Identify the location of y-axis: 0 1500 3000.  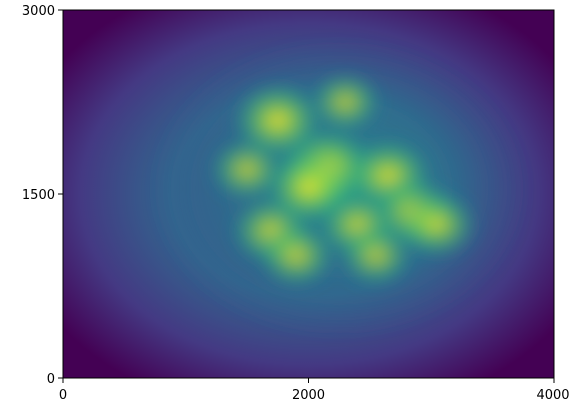
(42, 195).